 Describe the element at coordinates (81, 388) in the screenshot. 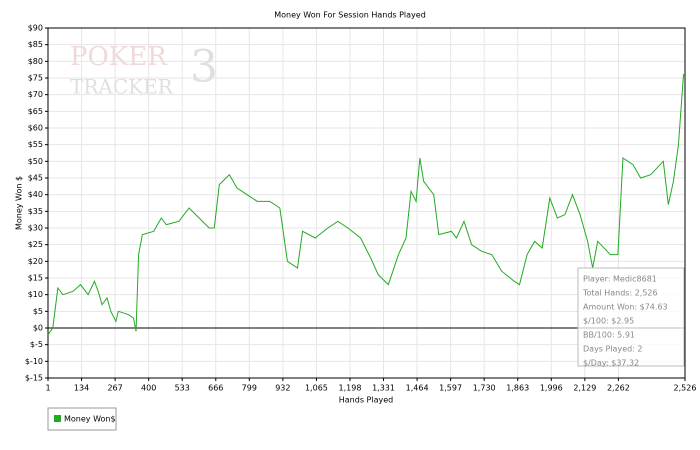

I see `x-tick-label: 134` at that location.